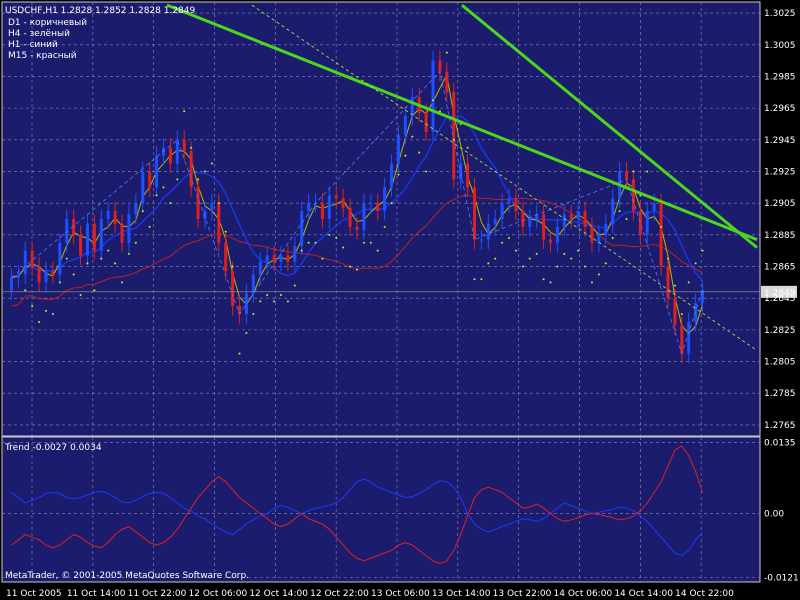  Describe the element at coordinates (780, 363) in the screenshot. I see `y-tick-label: 1.2805` at that location.